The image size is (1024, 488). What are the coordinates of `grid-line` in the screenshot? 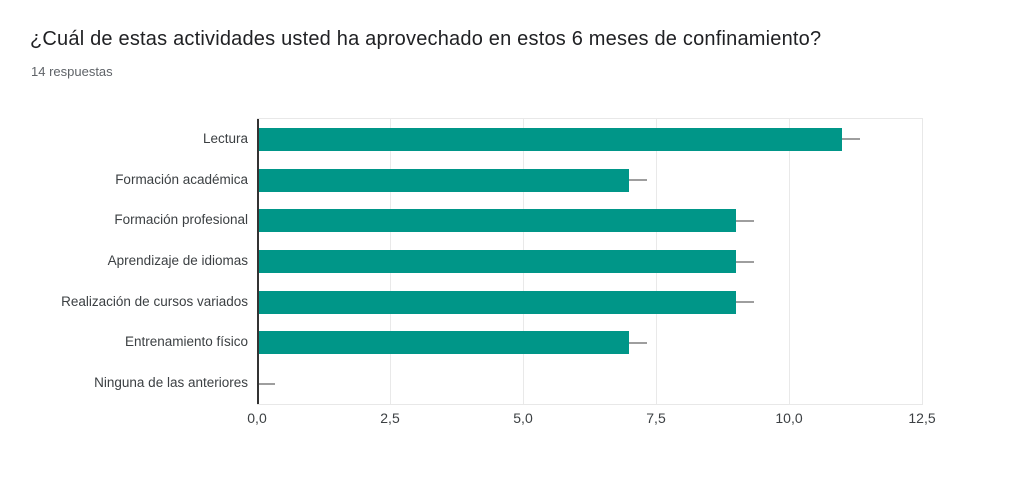 It's located at (789, 261).